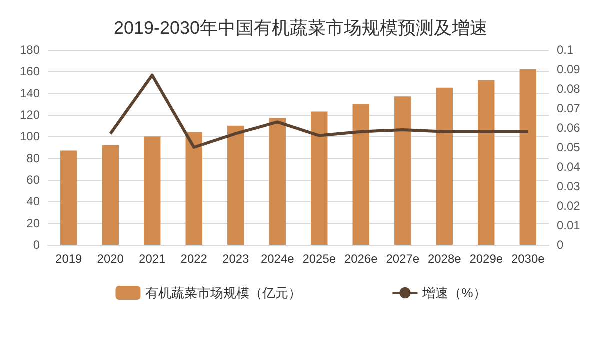 Image resolution: width=602 pixels, height=345 pixels. Describe the element at coordinates (277, 259) in the screenshot. I see `x-tick-label: 2024e` at that location.